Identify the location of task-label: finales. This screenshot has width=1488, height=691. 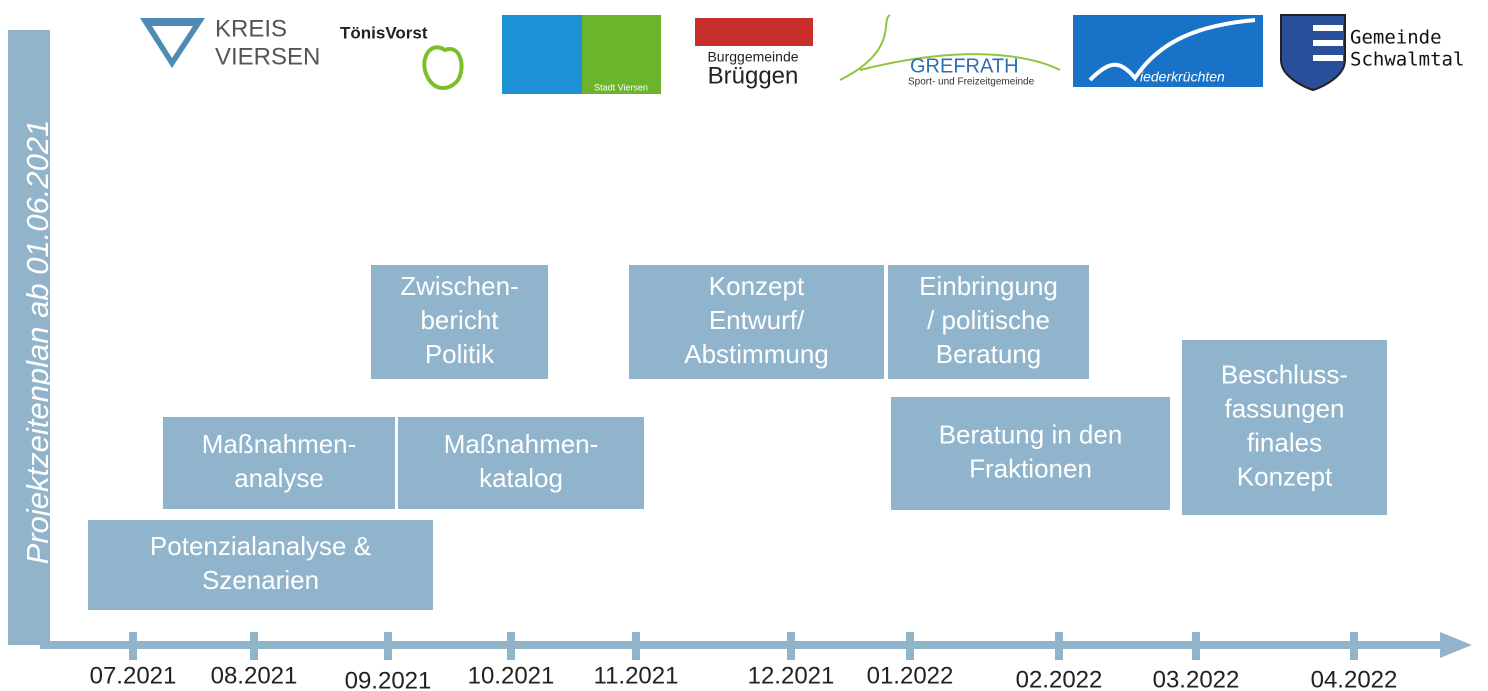
(1284, 442).